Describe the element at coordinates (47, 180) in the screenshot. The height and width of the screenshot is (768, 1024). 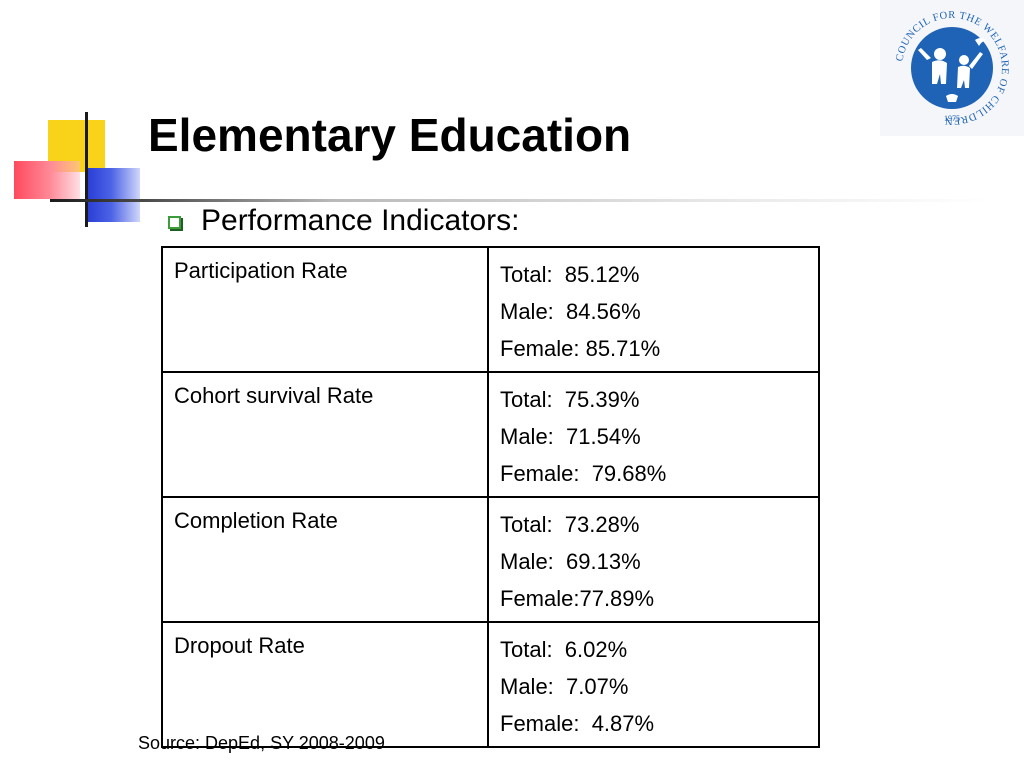
I see `decor-red-bar` at that location.